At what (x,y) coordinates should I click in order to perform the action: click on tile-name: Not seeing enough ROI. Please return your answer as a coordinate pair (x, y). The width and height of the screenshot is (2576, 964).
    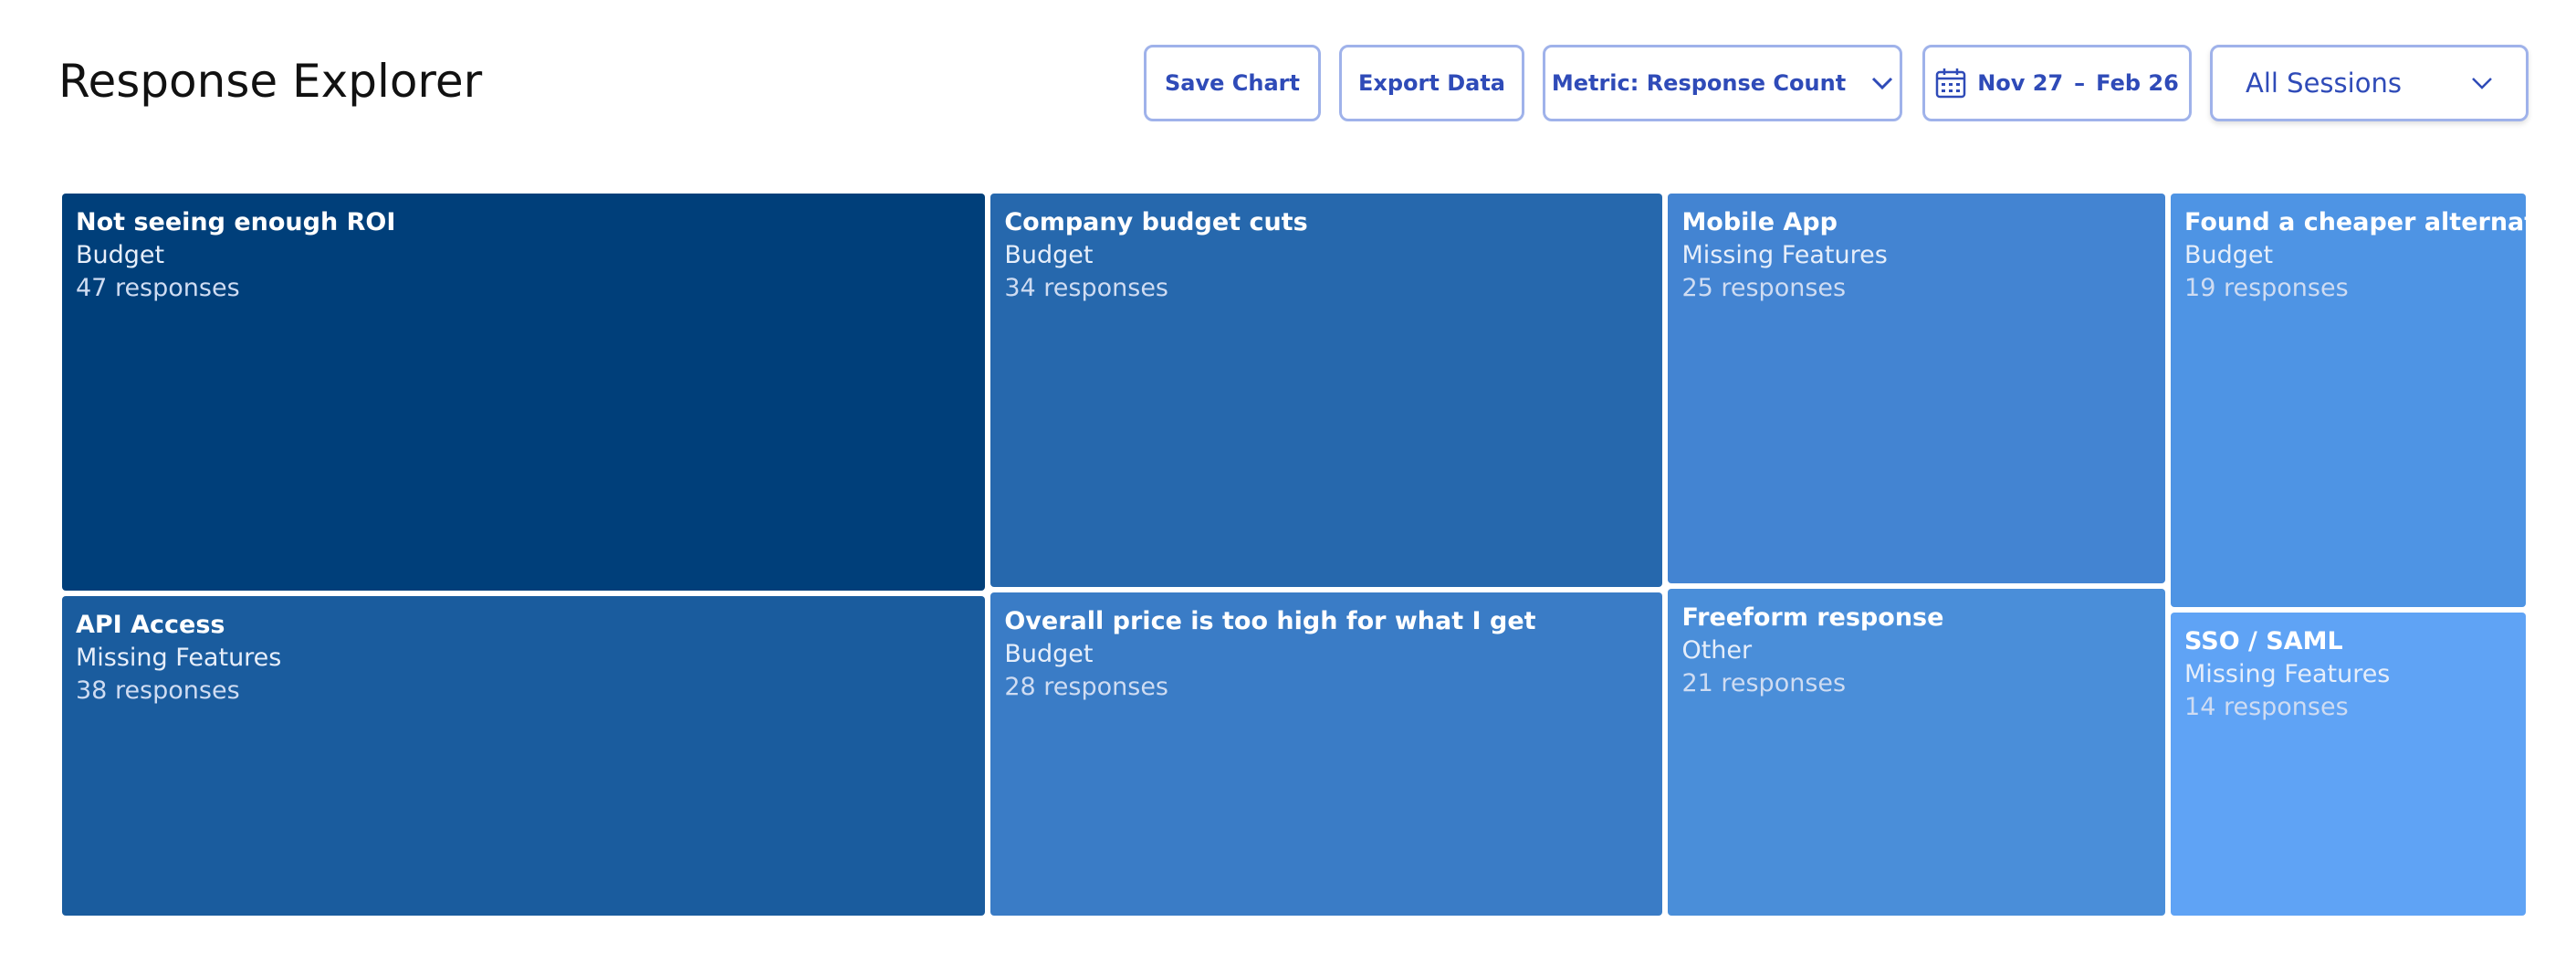
    Looking at the image, I should click on (236, 222).